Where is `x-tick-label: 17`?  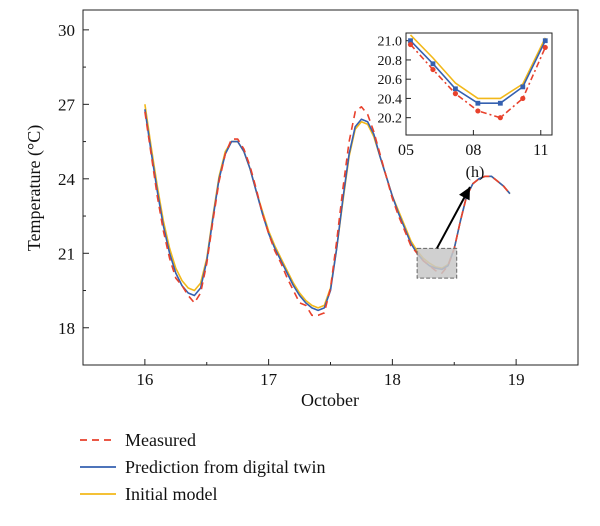 x-tick-label: 17 is located at coordinates (269, 379).